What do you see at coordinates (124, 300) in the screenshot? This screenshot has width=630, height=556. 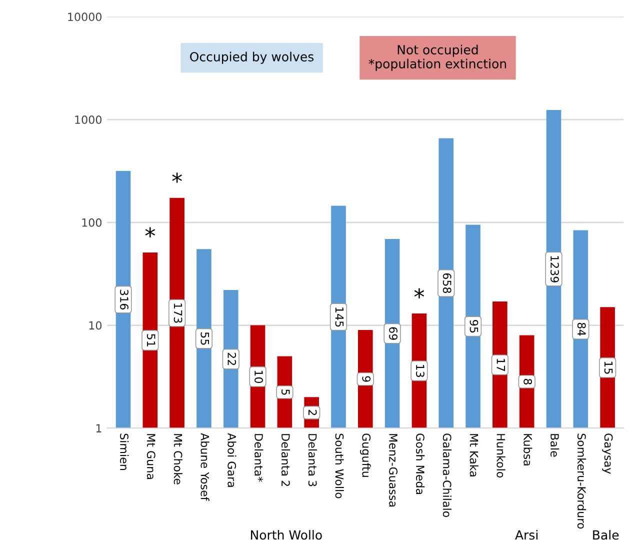 I see `data-label: 316` at bounding box center [124, 300].